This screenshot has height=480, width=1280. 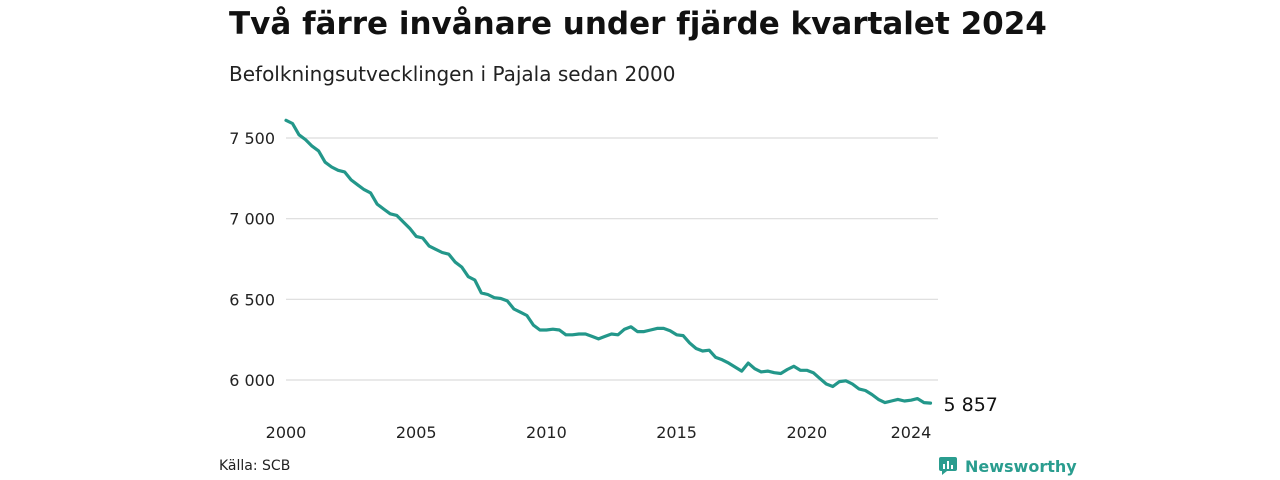 What do you see at coordinates (252, 380) in the screenshot?
I see `y-tick-label: 6 000` at bounding box center [252, 380].